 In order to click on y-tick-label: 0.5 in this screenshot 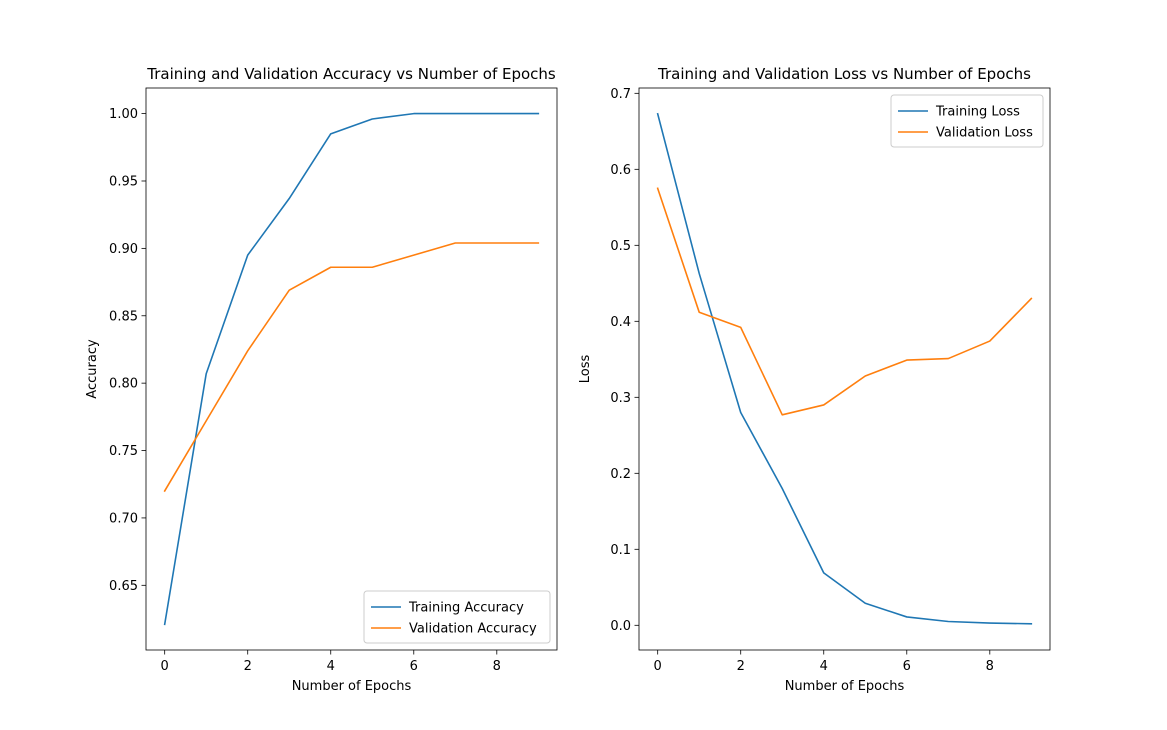, I will do `click(620, 246)`.